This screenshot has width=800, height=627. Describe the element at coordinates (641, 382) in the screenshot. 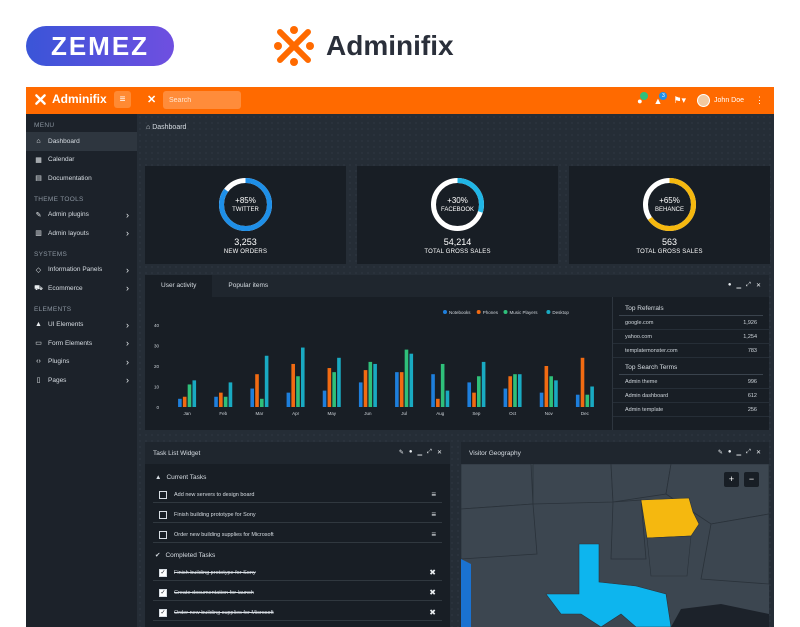

I see `list-item-label: Admin theme` at that location.